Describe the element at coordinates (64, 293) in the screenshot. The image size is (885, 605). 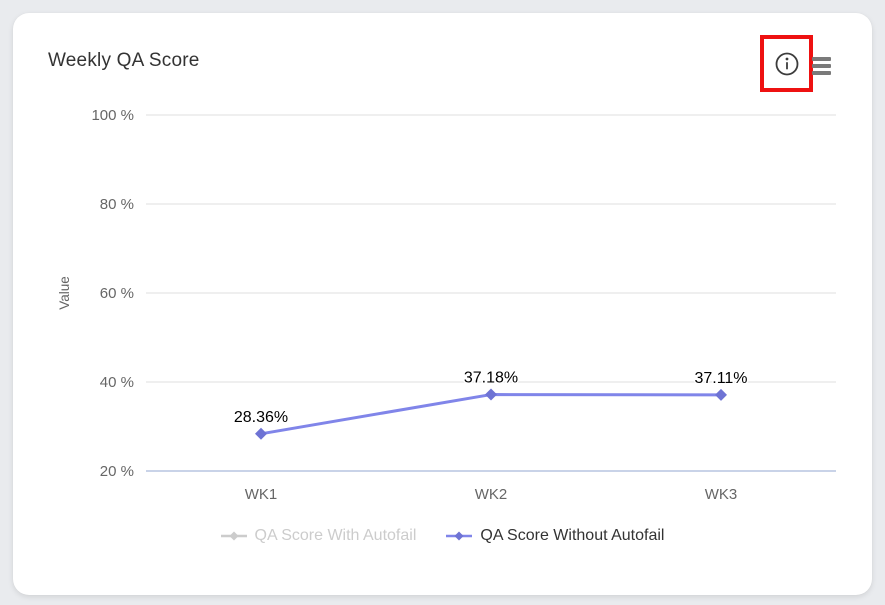
I see `y-axis-title: Value` at that location.